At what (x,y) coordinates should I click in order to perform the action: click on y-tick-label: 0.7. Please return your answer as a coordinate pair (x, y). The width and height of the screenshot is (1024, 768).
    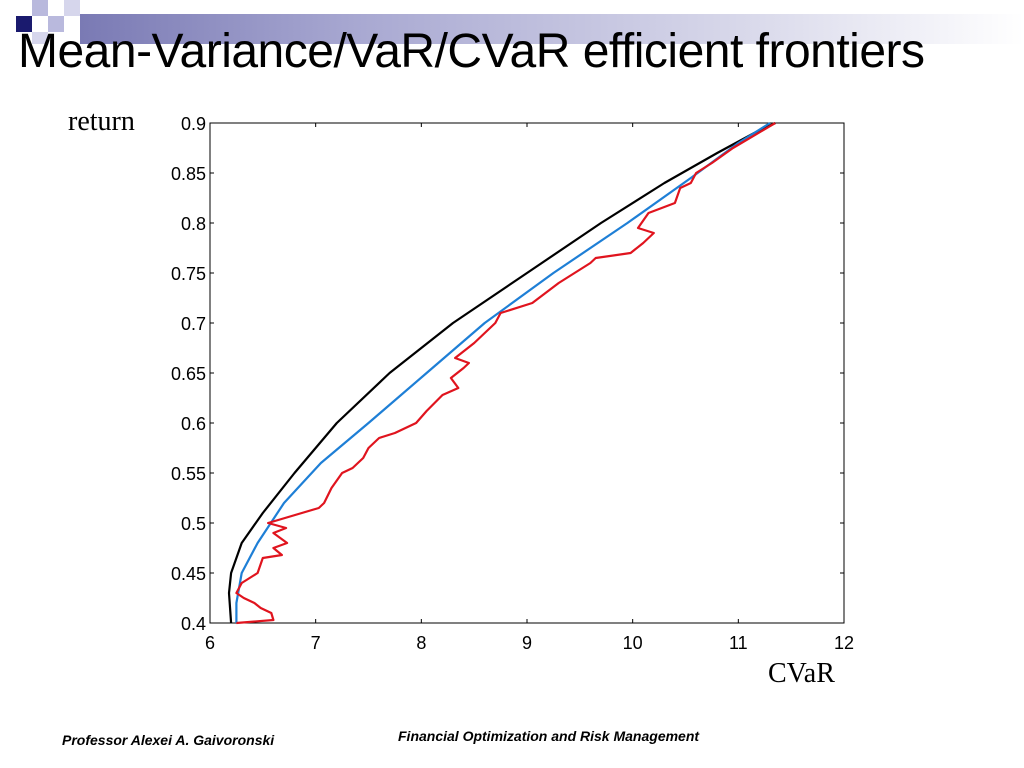
    Looking at the image, I should click on (193, 324).